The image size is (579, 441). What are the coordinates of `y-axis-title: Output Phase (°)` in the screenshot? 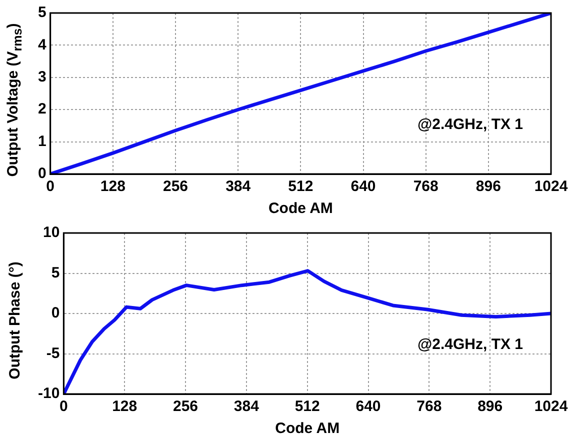 It's located at (15, 320).